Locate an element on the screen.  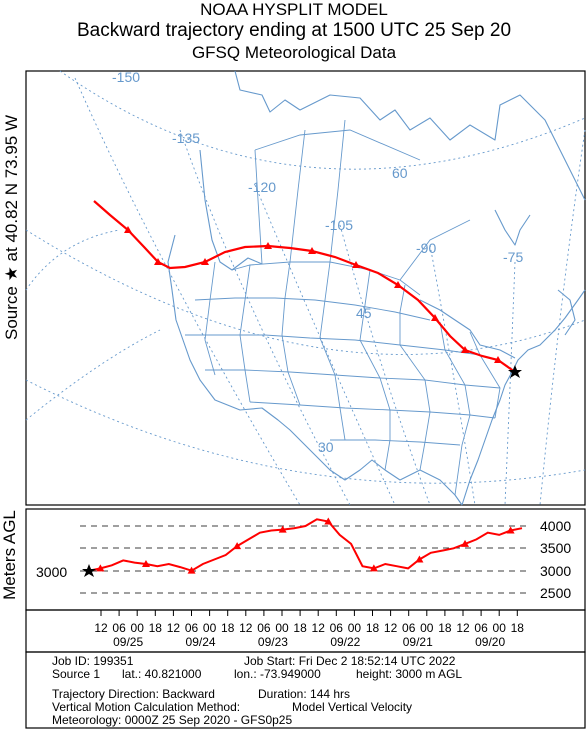
trajectory-markers is located at coordinates (313, 294).